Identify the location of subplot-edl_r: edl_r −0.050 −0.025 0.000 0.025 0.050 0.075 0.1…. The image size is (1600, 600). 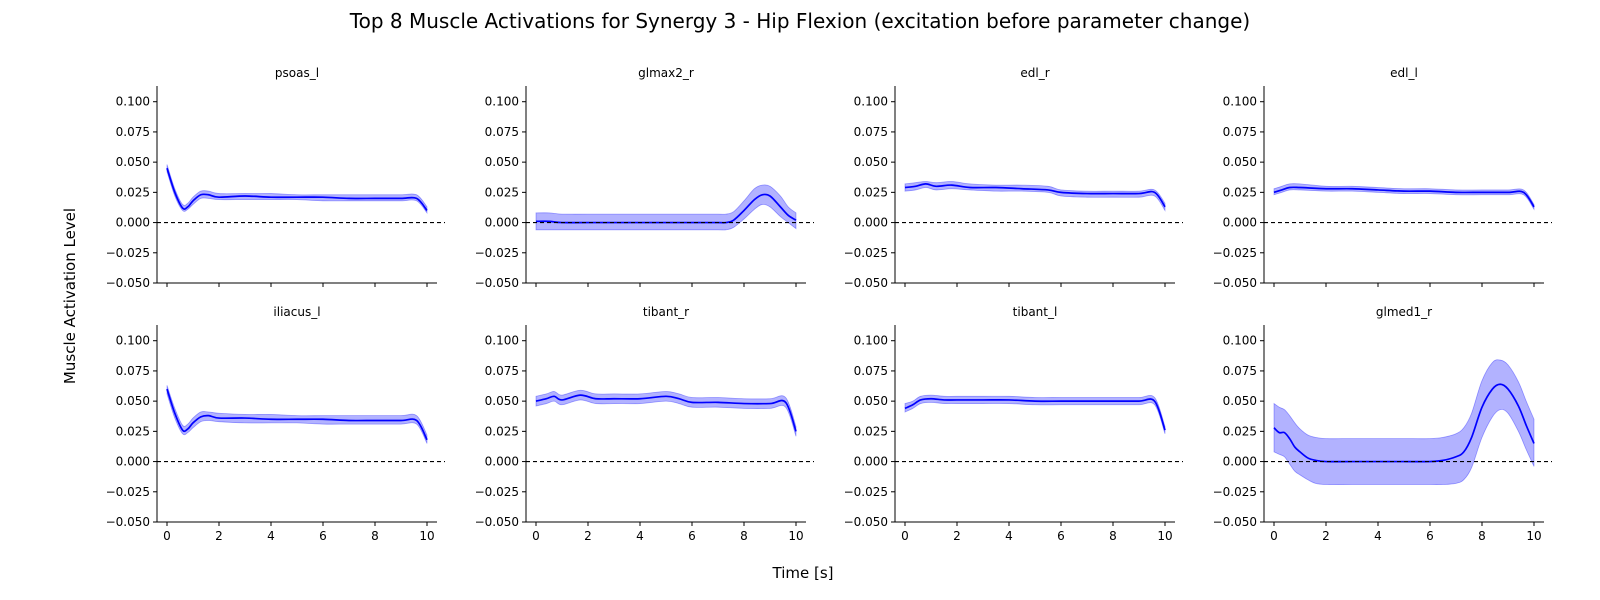
(1013, 178).